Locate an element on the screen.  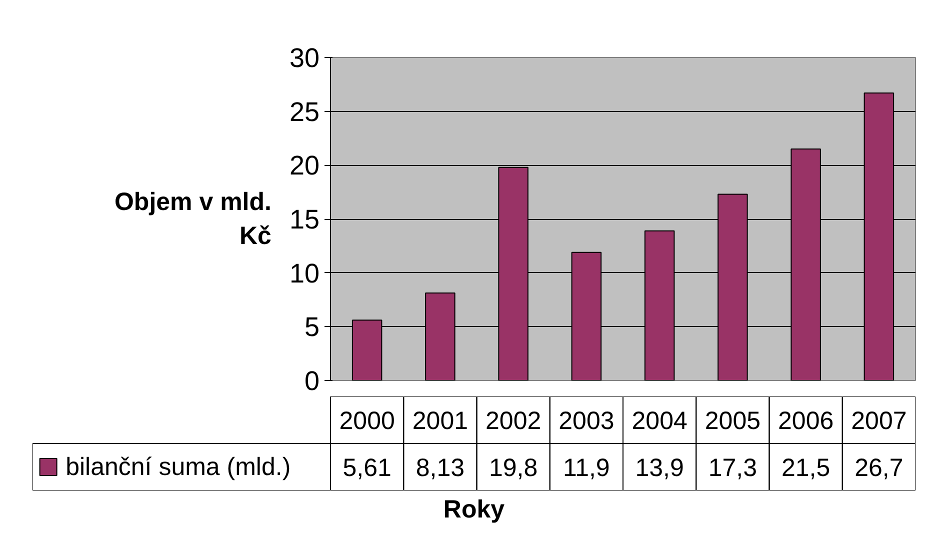
x-axis-title: Roky is located at coordinates (474, 510).